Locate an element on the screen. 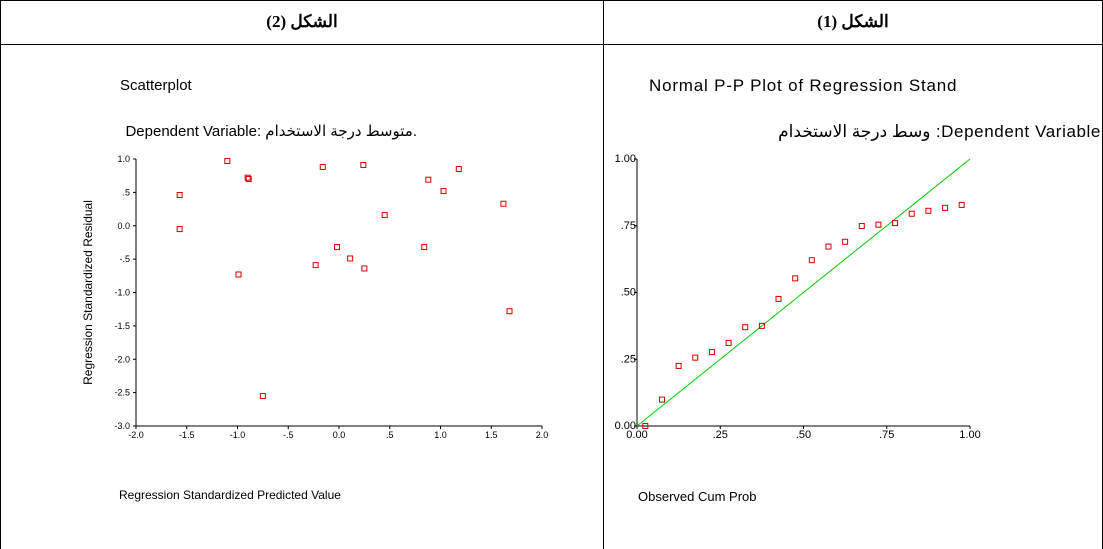  x-tick-label: 0.0 is located at coordinates (339, 435).